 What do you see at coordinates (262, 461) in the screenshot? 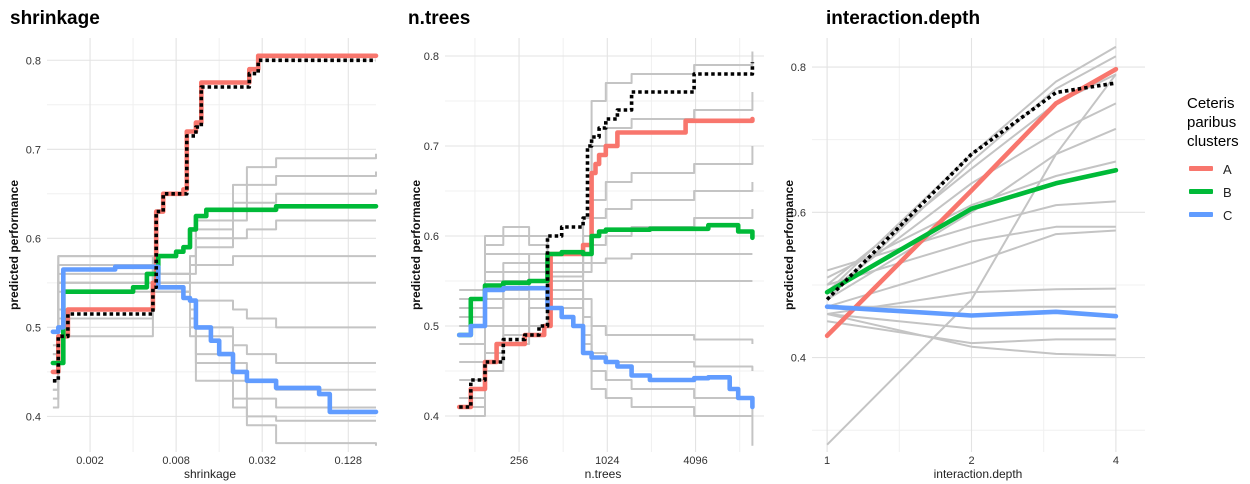
I see `x-tick-label: 0.032` at bounding box center [262, 461].